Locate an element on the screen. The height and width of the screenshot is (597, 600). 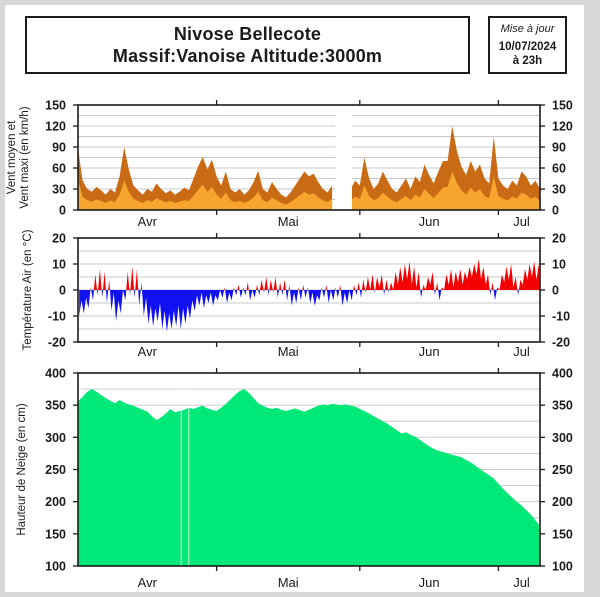
y-tick-label-left: 30 is located at coordinates (59, 190).